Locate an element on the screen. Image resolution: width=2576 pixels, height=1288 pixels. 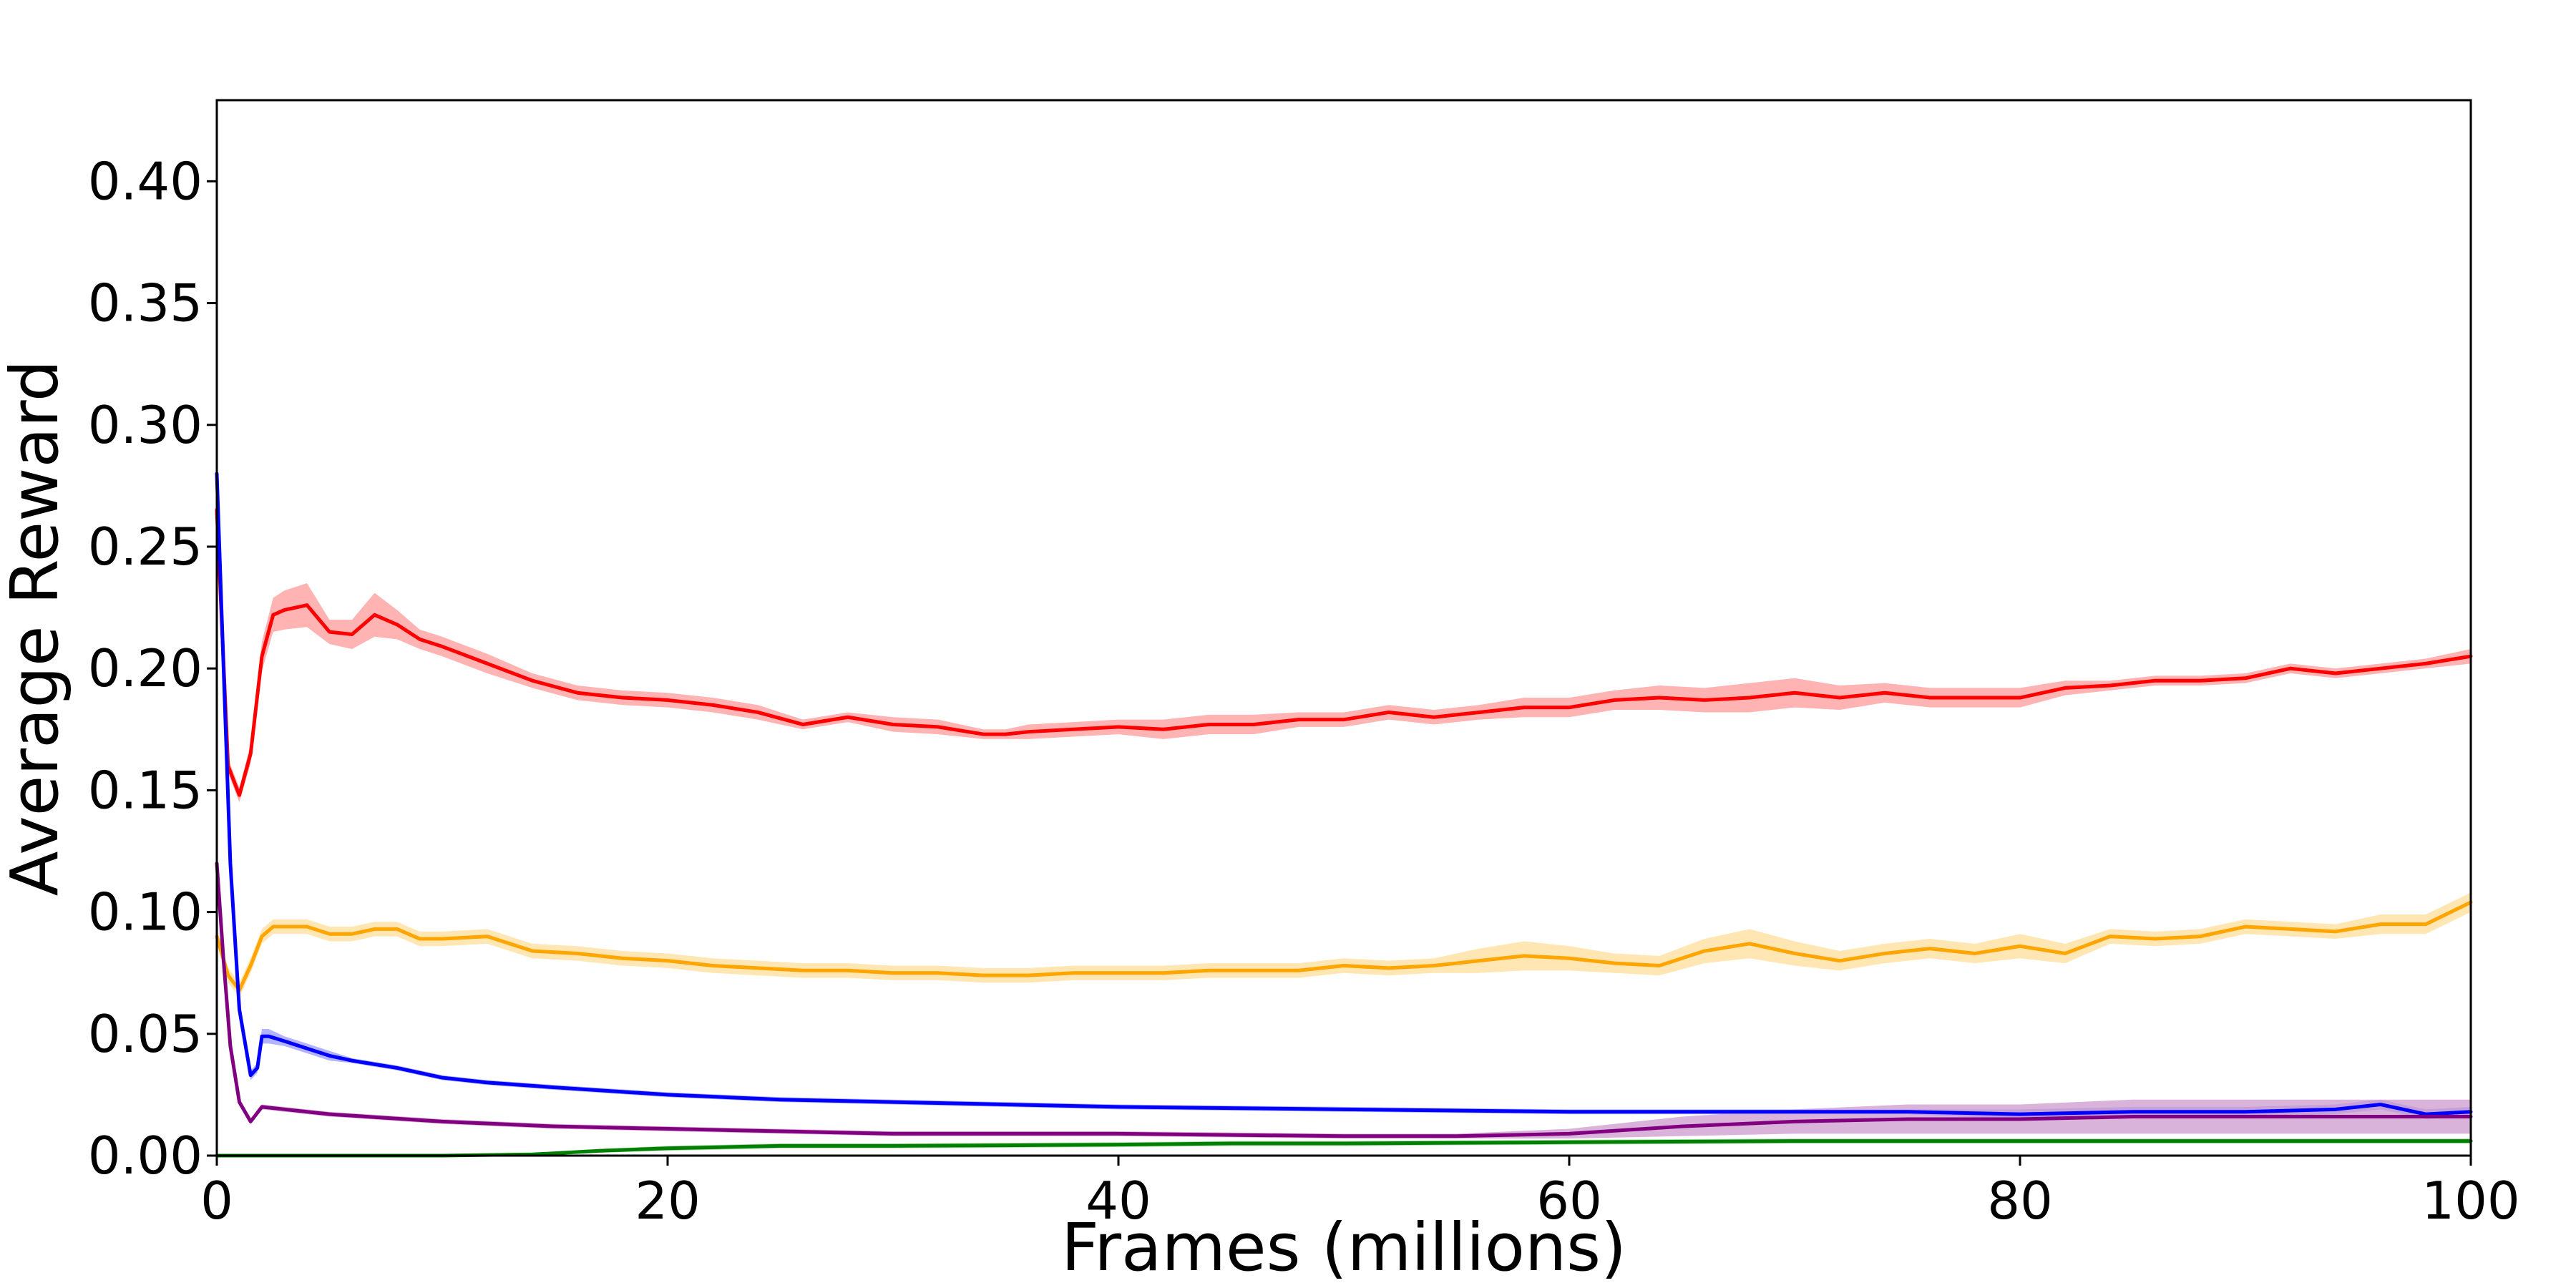
x-tick-label: 100 is located at coordinates (2470, 1201).